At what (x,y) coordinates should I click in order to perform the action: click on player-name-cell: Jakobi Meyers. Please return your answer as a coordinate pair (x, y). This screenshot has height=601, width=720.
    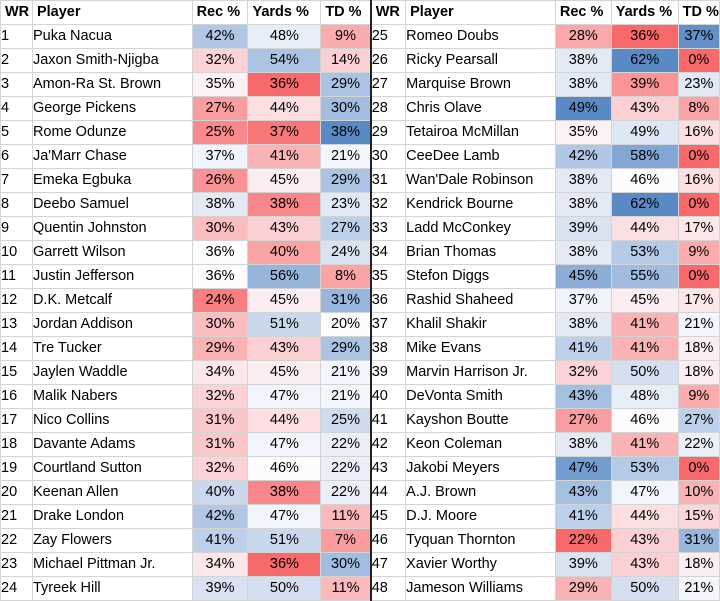
    Looking at the image, I should click on (480, 468).